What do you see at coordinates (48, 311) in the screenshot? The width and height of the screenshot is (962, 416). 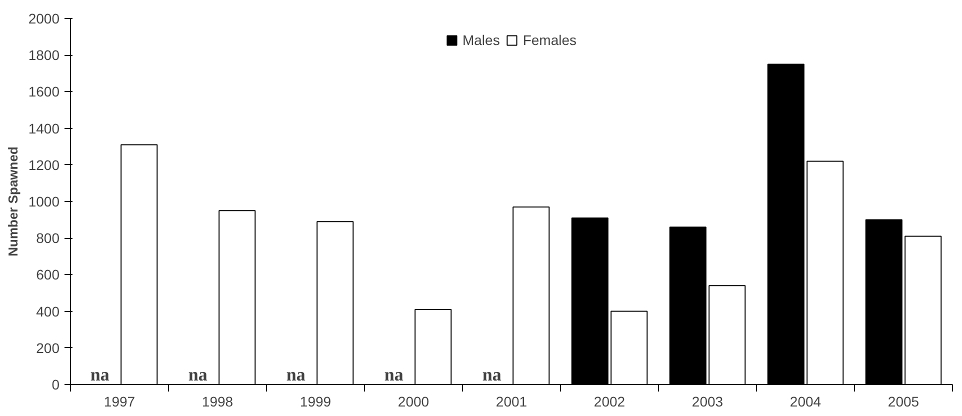 I see `y-tick-label: 400` at bounding box center [48, 311].